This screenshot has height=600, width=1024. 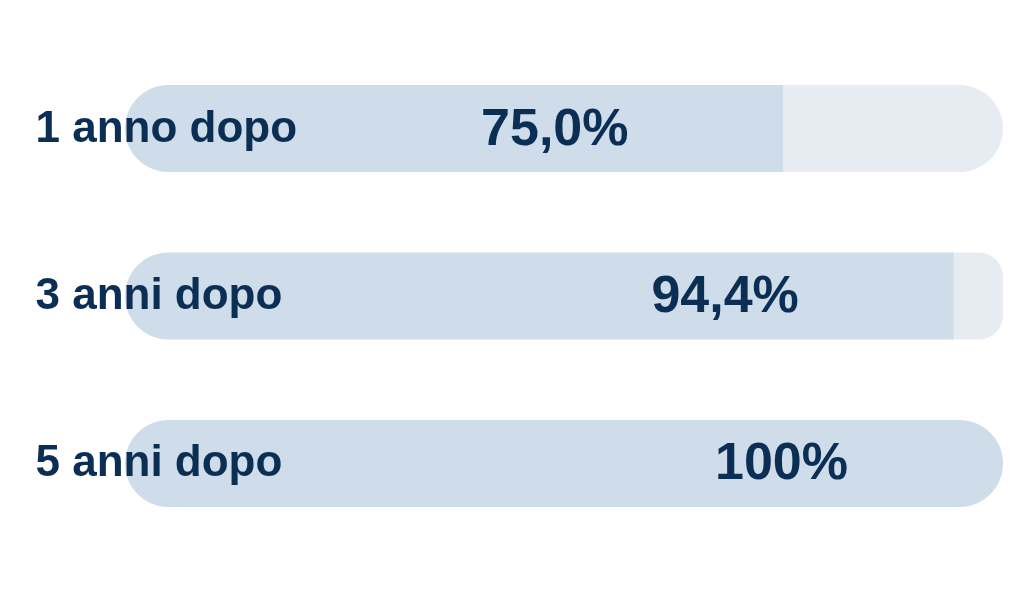 What do you see at coordinates (159, 293) in the screenshot?
I see `y-tick-label: 3 anni dopo` at bounding box center [159, 293].